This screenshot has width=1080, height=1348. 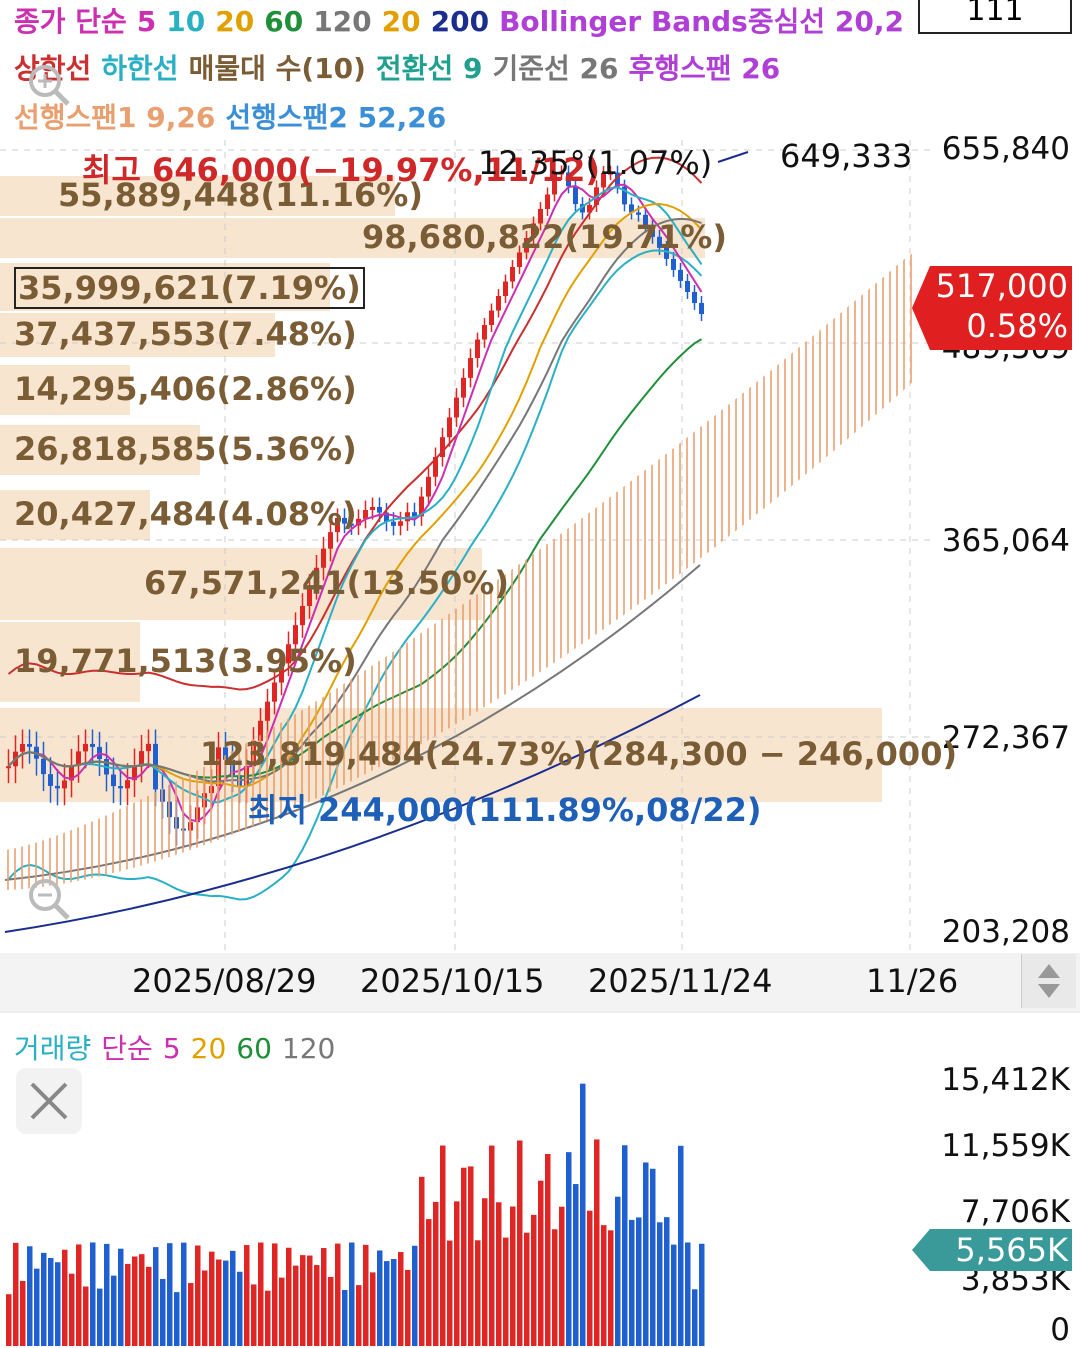 What do you see at coordinates (401, 21) in the screenshot?
I see `legend-item: 20` at bounding box center [401, 21].